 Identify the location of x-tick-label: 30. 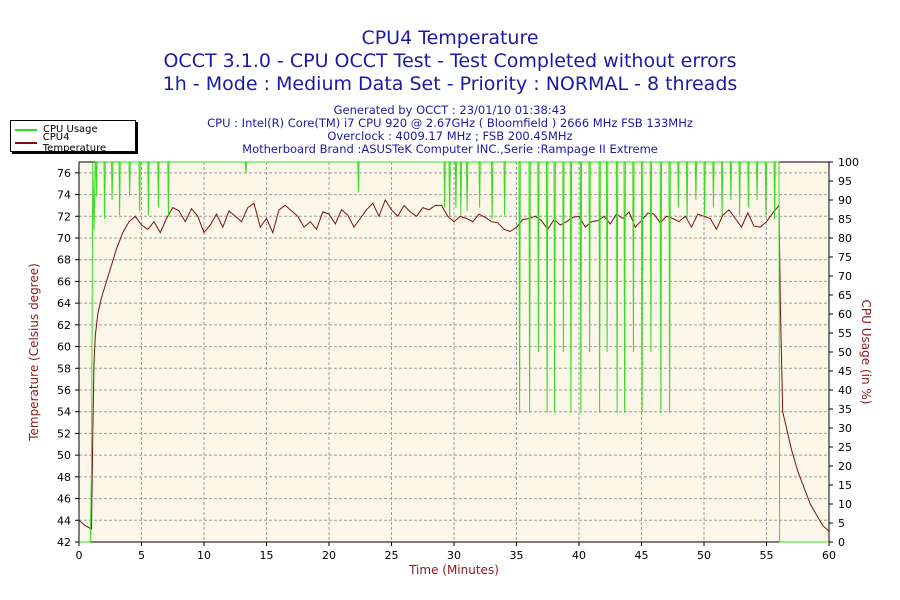
(454, 555).